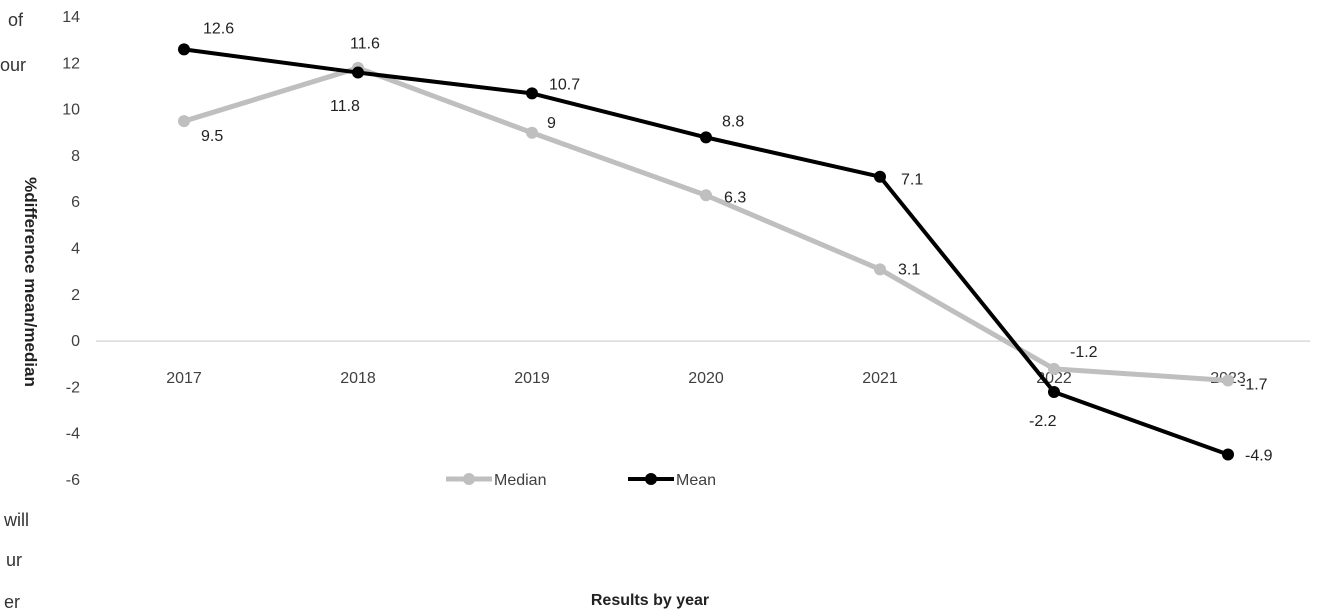 The image size is (1321, 613). Describe the element at coordinates (184, 378) in the screenshot. I see `x-tick-label: 2017` at that location.